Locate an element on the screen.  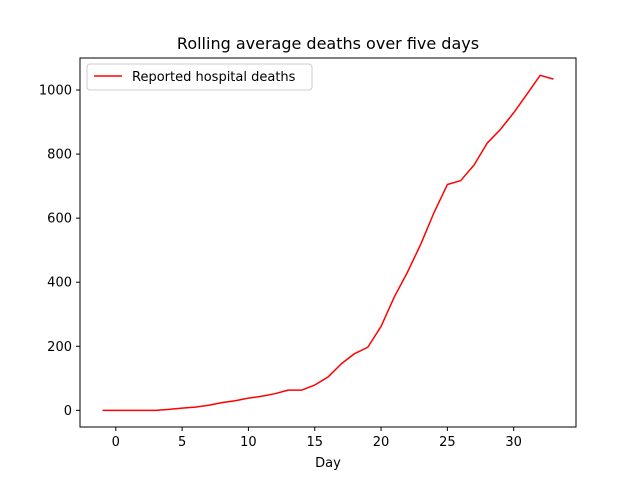
x-tick-label: 25 is located at coordinates (447, 442).